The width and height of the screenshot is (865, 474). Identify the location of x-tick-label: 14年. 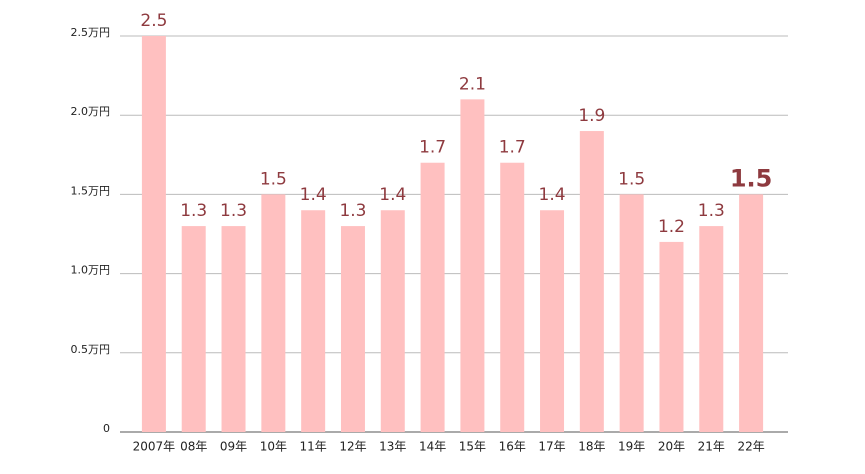
(432, 447).